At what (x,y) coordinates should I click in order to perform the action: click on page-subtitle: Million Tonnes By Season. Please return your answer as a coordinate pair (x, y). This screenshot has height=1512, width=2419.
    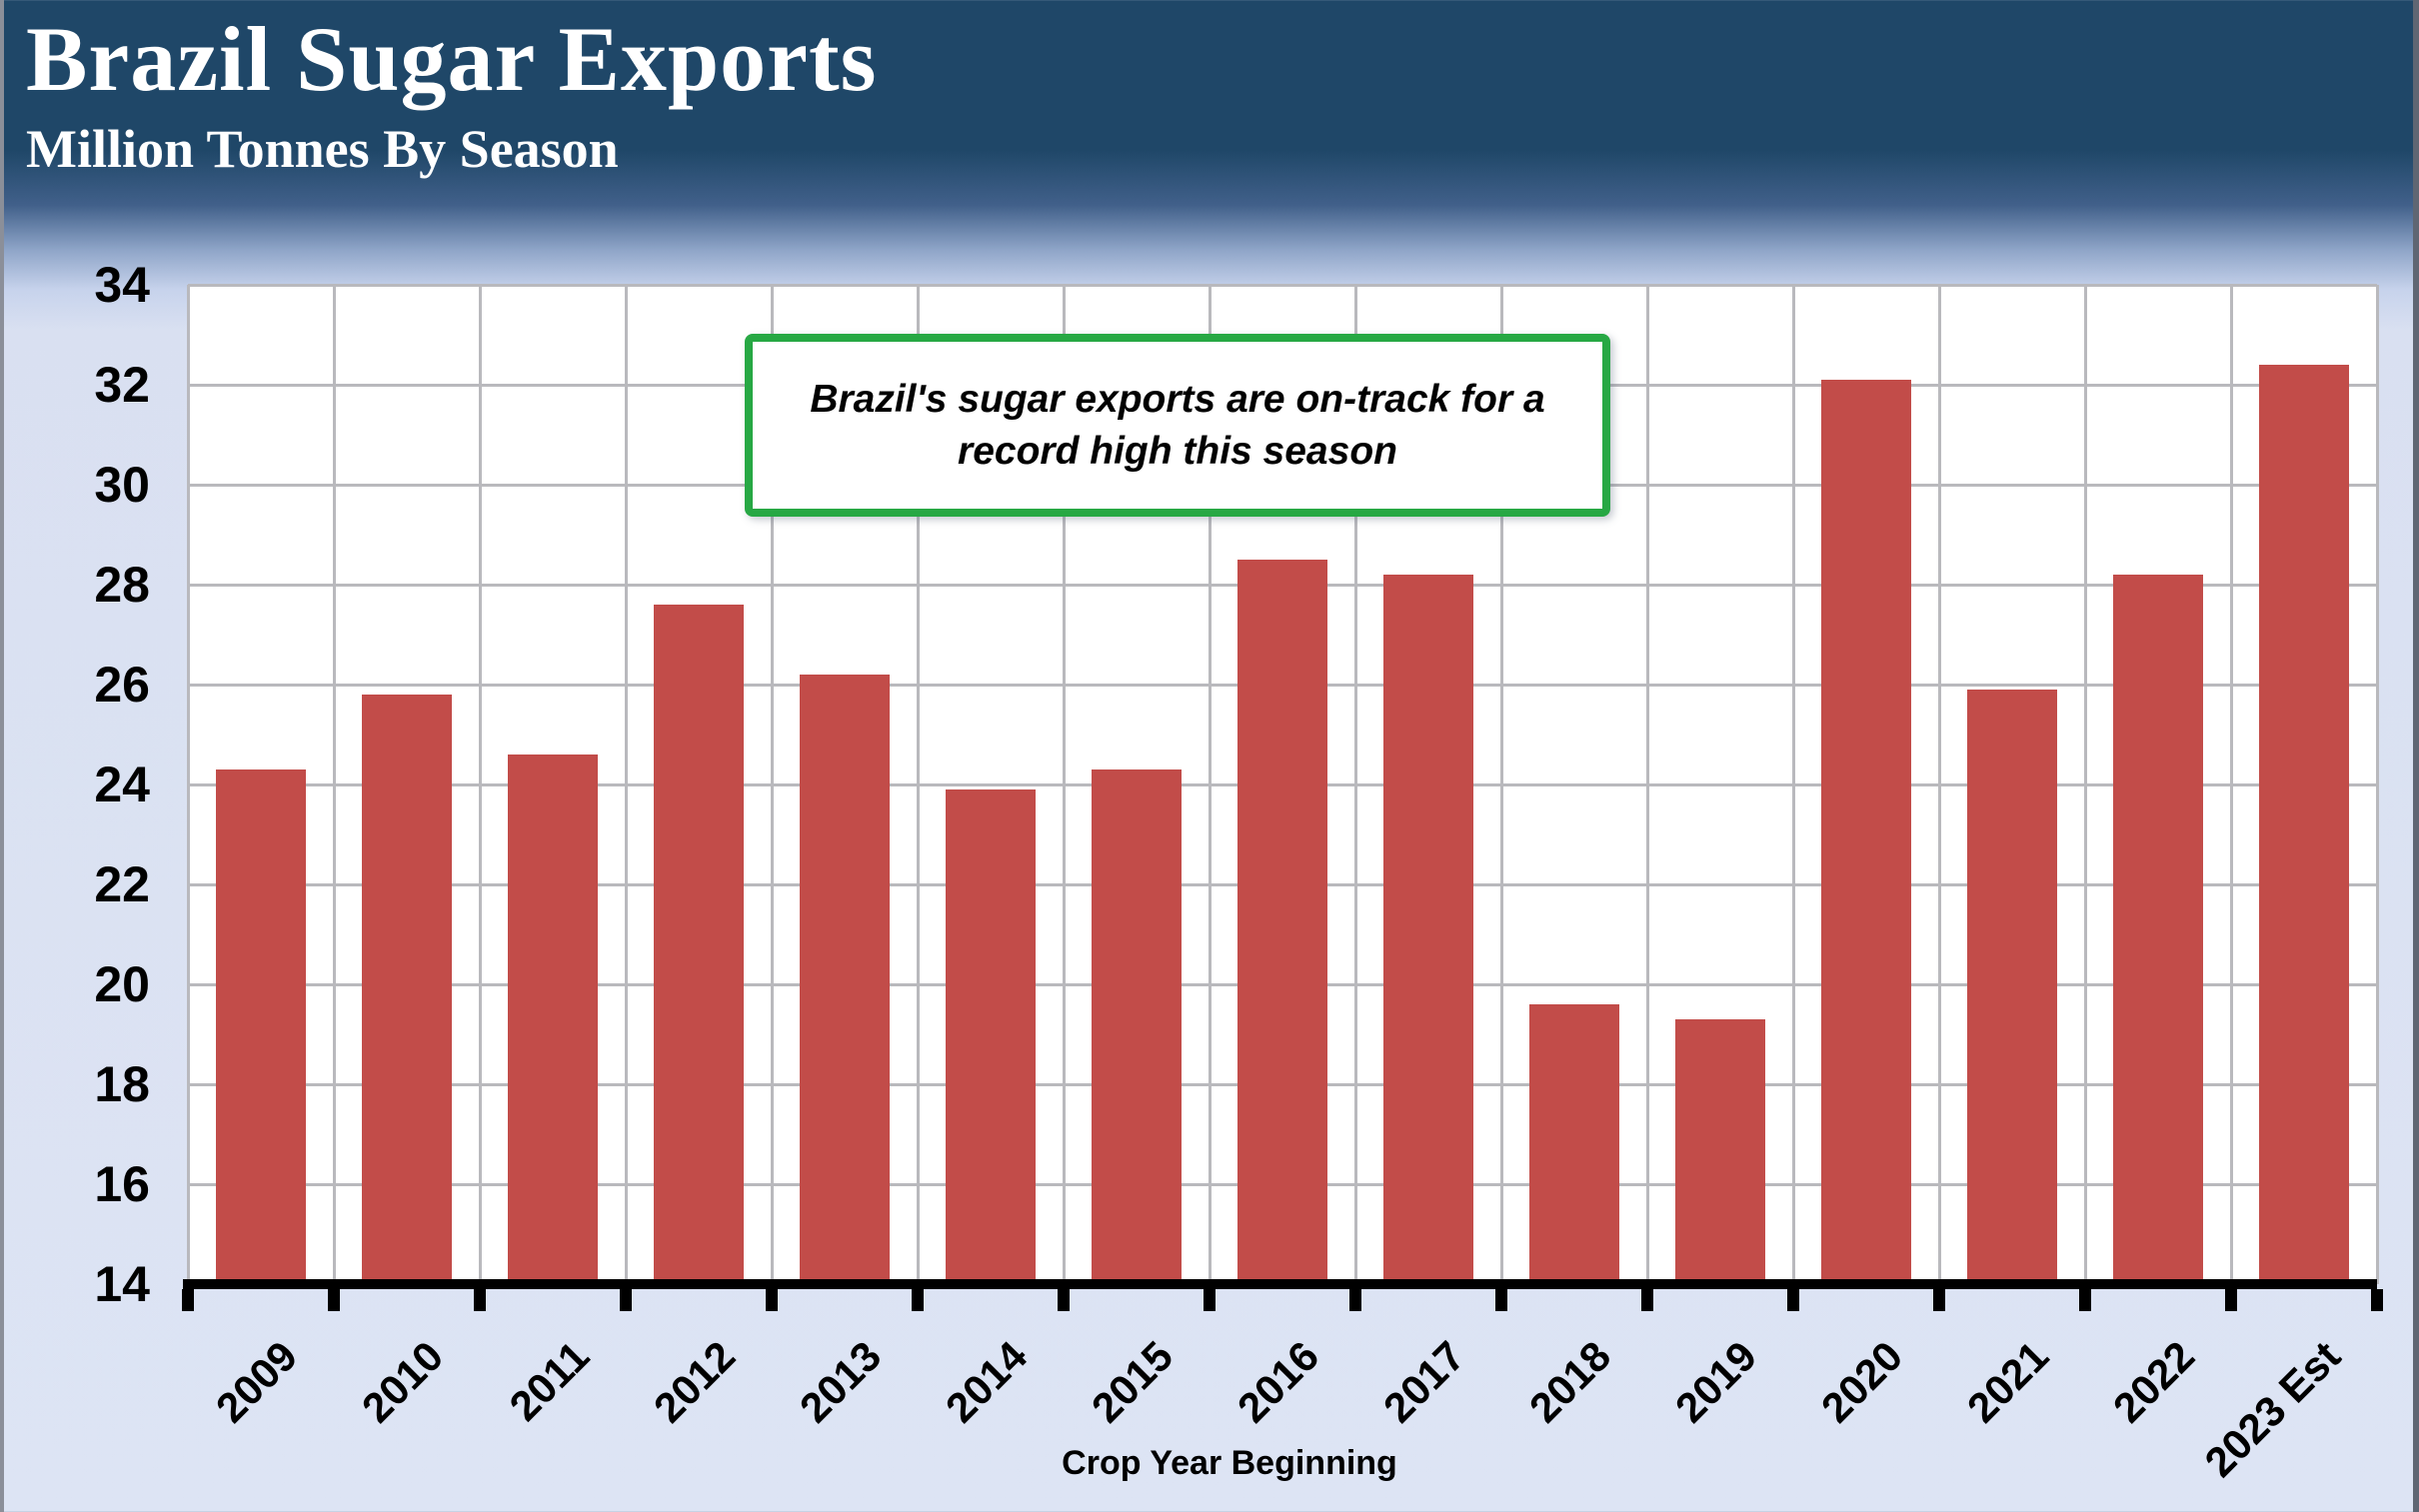
    Looking at the image, I should click on (322, 149).